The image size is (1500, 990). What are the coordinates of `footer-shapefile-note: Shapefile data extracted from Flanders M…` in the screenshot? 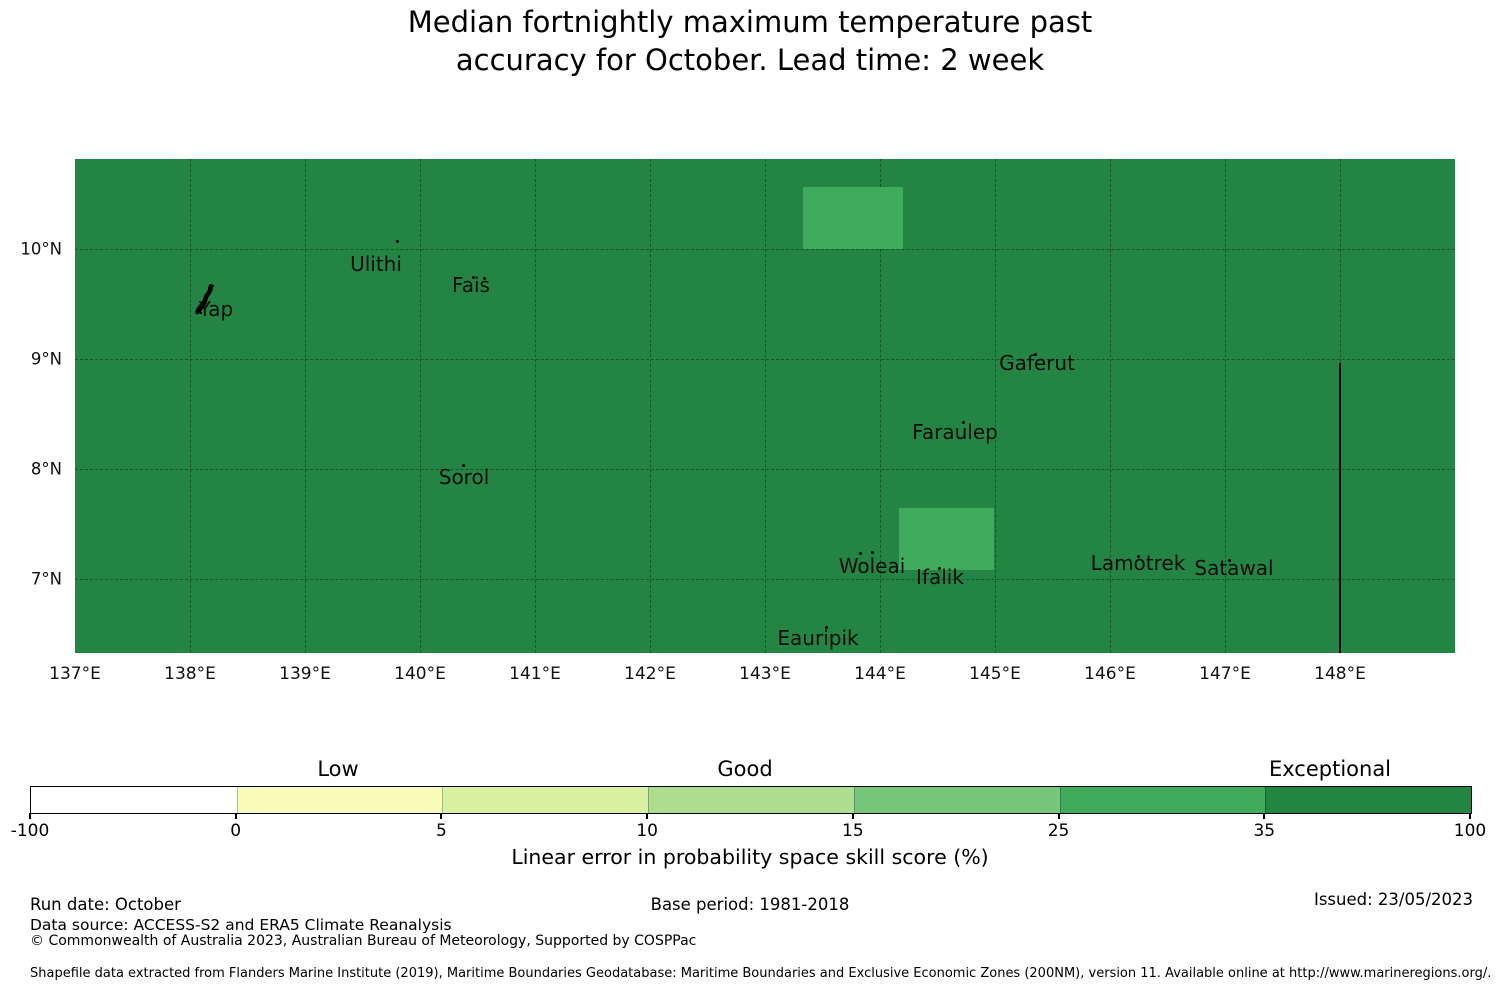 It's located at (761, 973).